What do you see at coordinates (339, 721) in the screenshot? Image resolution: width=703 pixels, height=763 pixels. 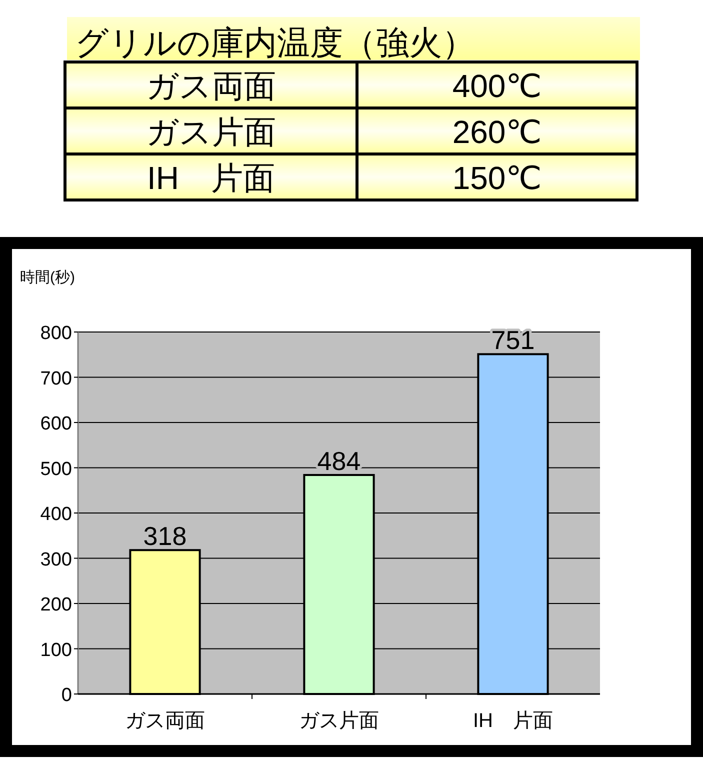 I see `x-tick-label: ガス片面` at bounding box center [339, 721].